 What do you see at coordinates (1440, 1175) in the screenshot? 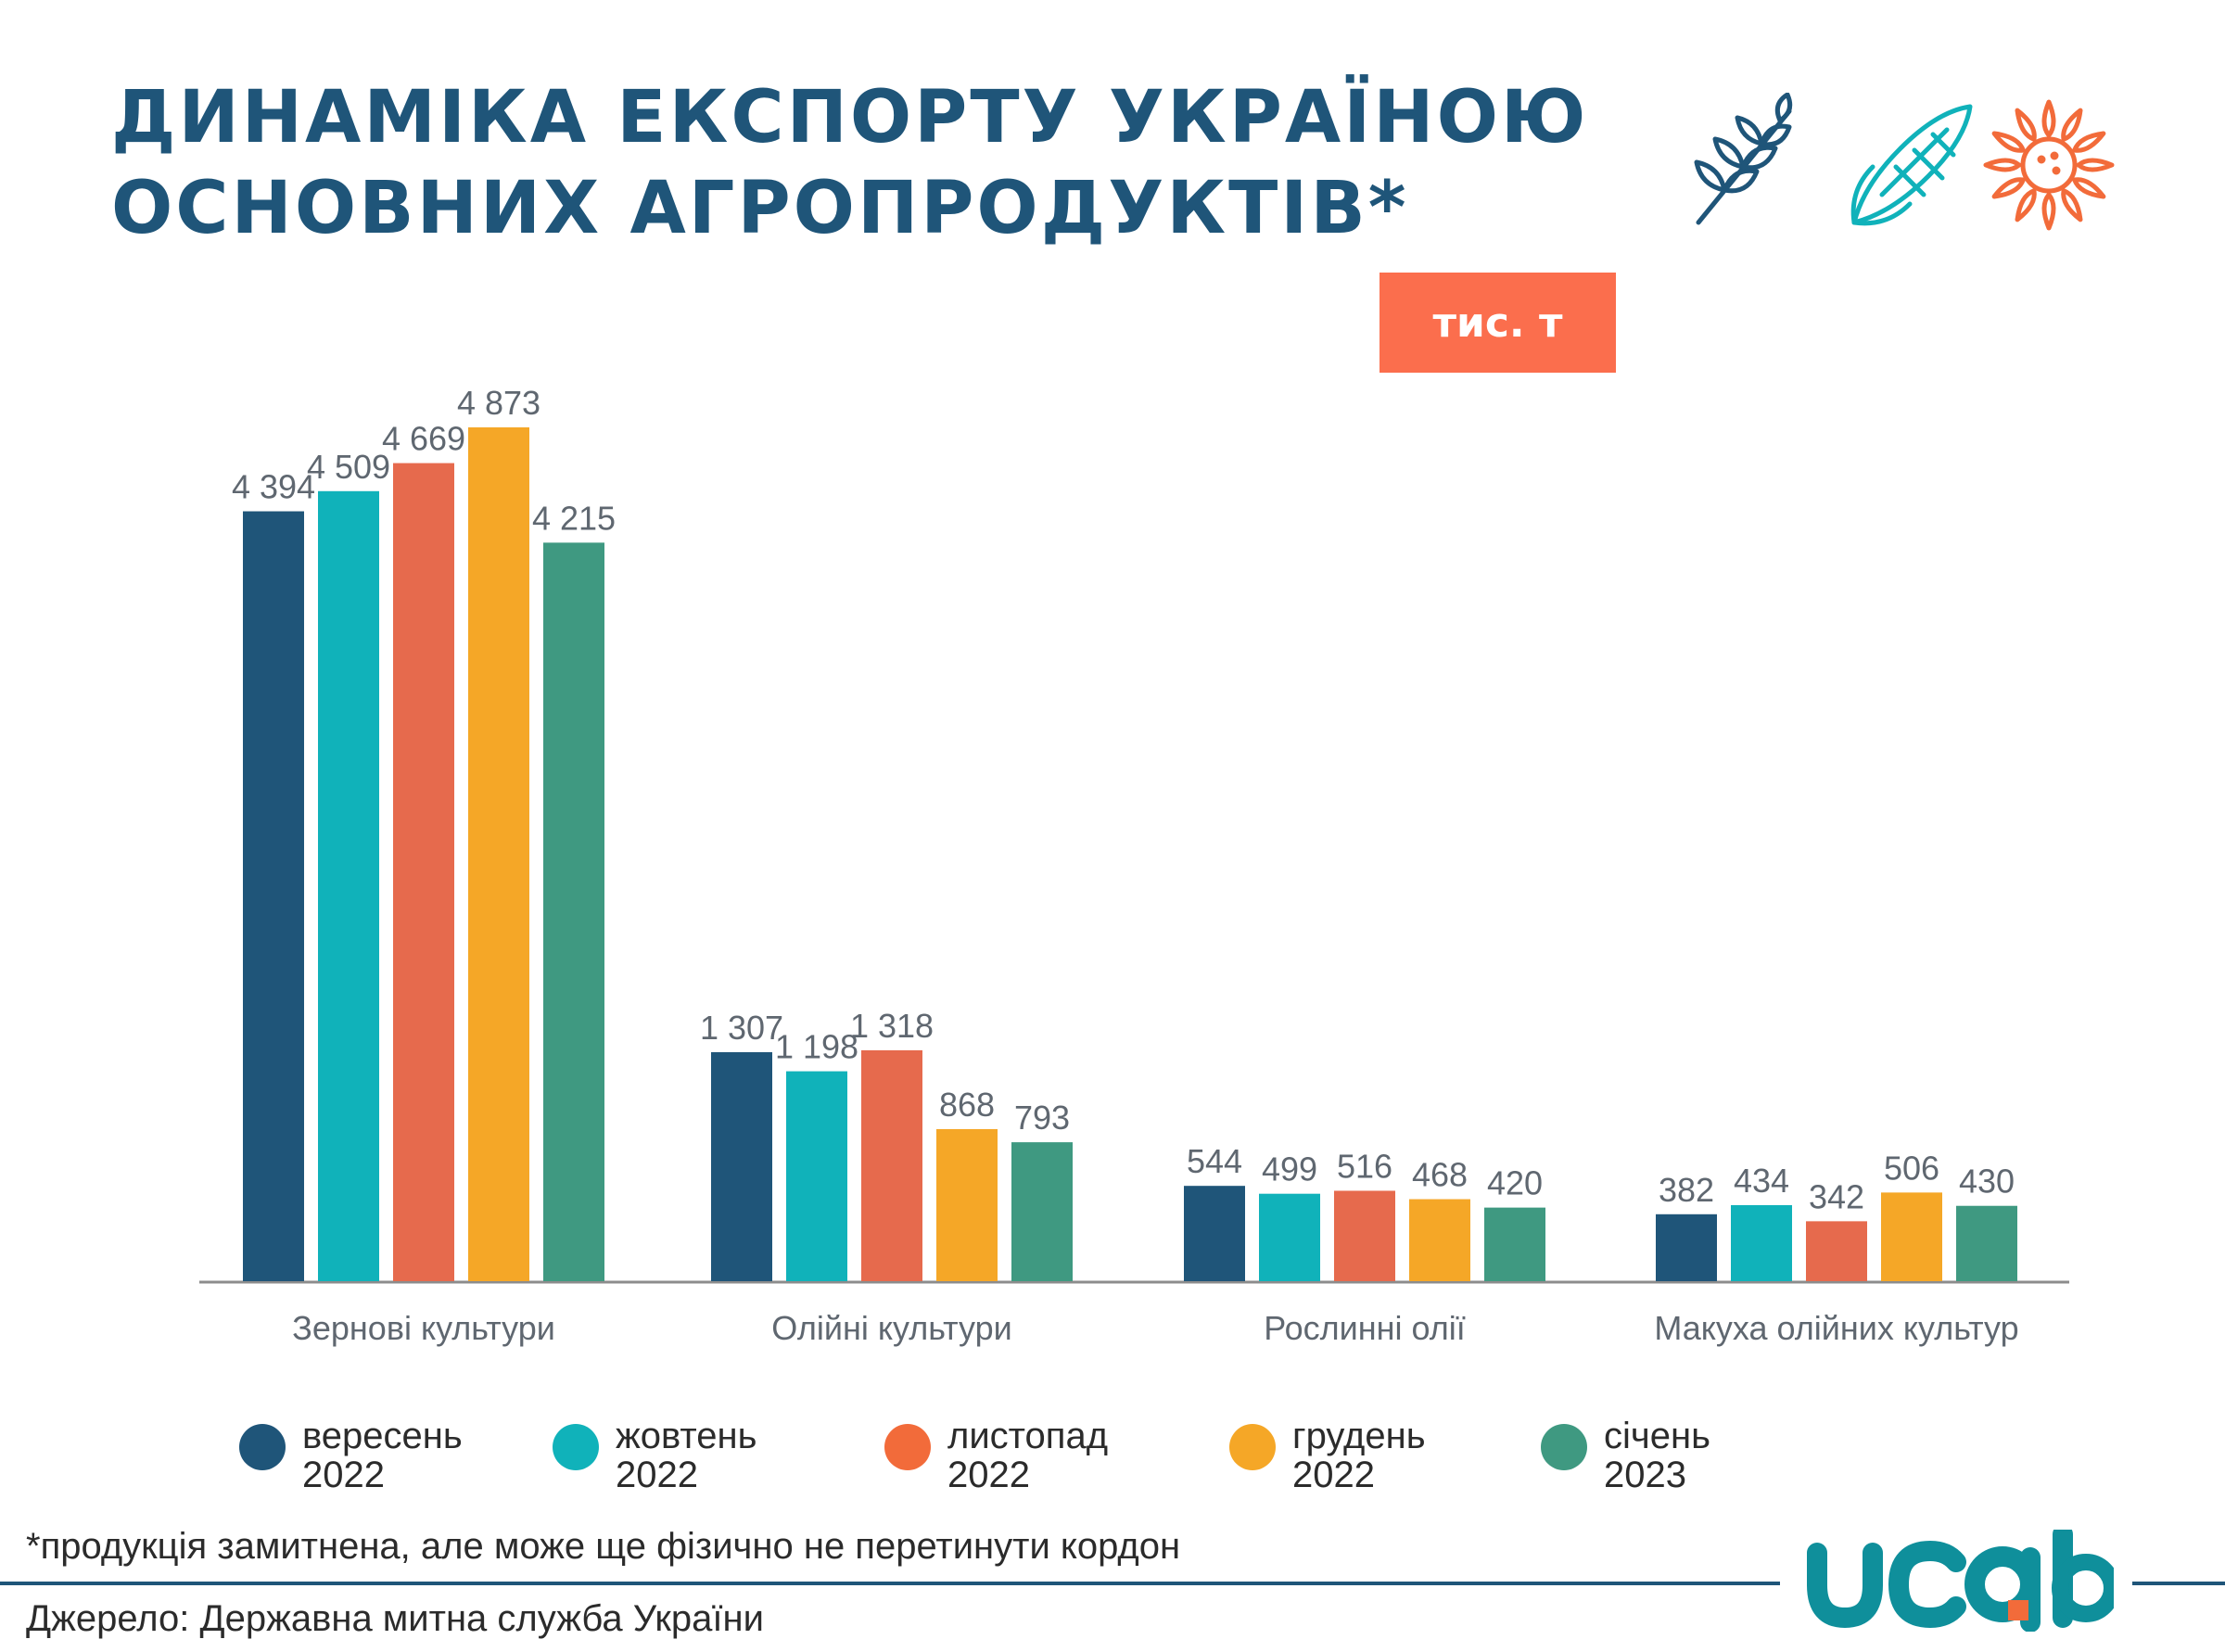
I see `data-label-2-3: 468` at bounding box center [1440, 1175].